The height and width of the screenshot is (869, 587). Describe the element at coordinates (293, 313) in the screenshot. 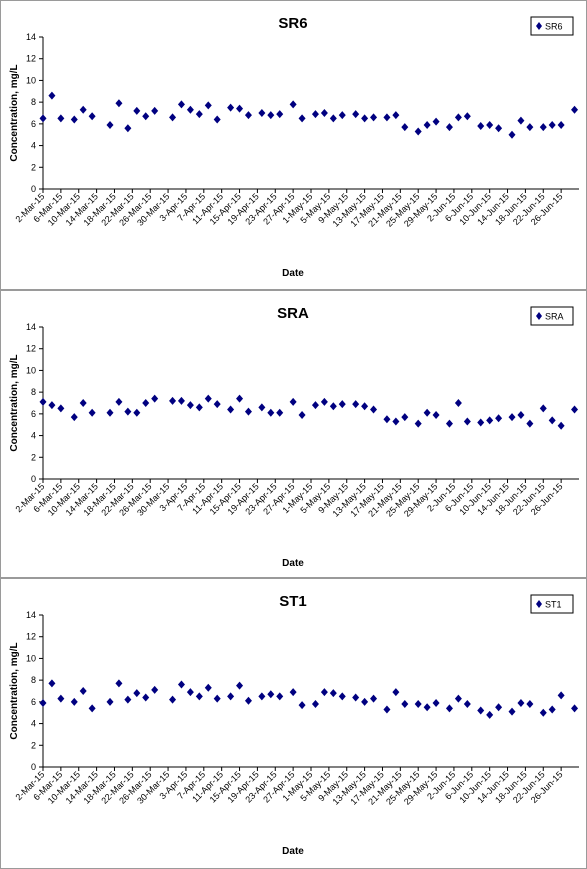

I see `chart-title: SRA` at that location.